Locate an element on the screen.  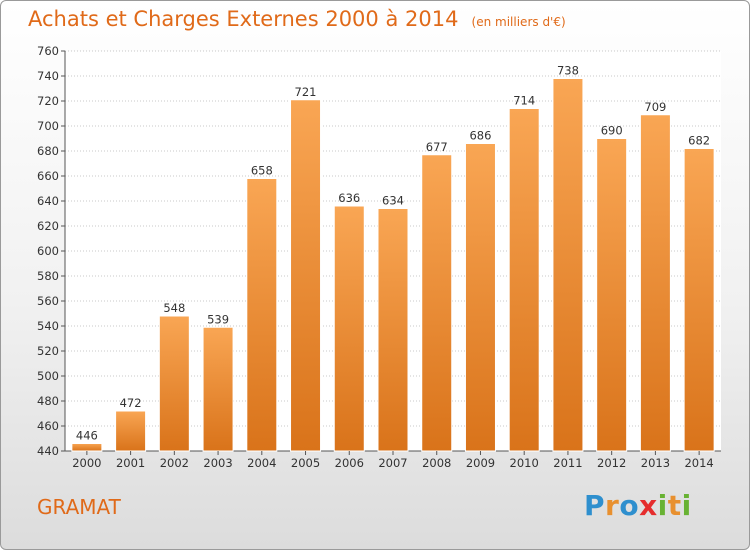
bar-value-label: 658 is located at coordinates (262, 171).